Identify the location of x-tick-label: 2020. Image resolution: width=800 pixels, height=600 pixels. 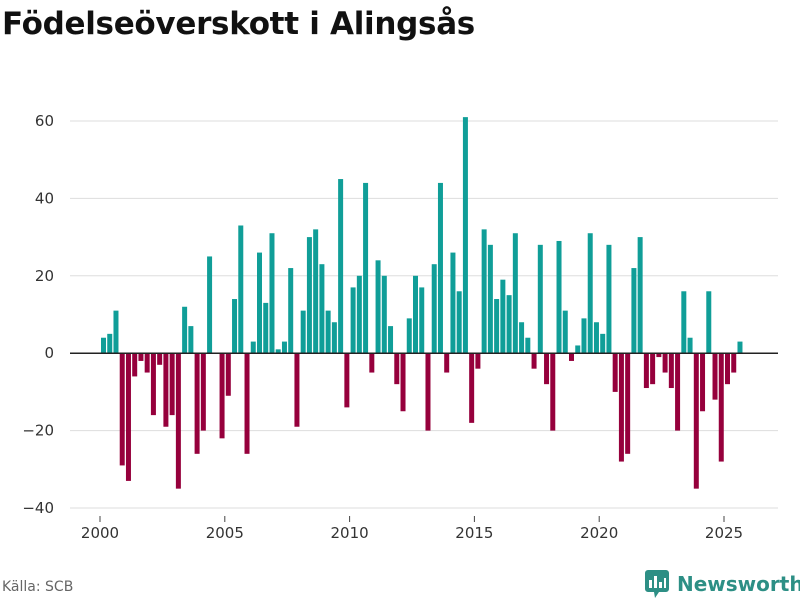
(599, 533).